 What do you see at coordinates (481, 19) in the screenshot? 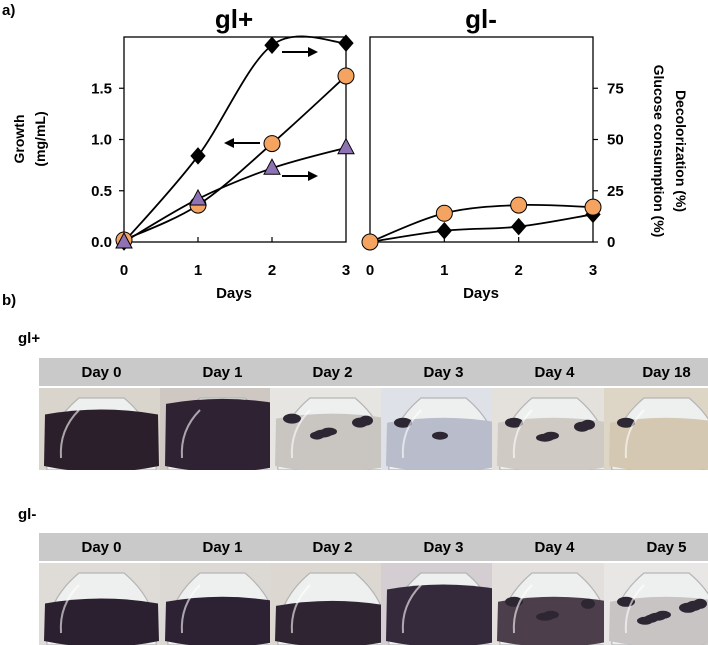
I see `chart-title: gl-` at bounding box center [481, 19].